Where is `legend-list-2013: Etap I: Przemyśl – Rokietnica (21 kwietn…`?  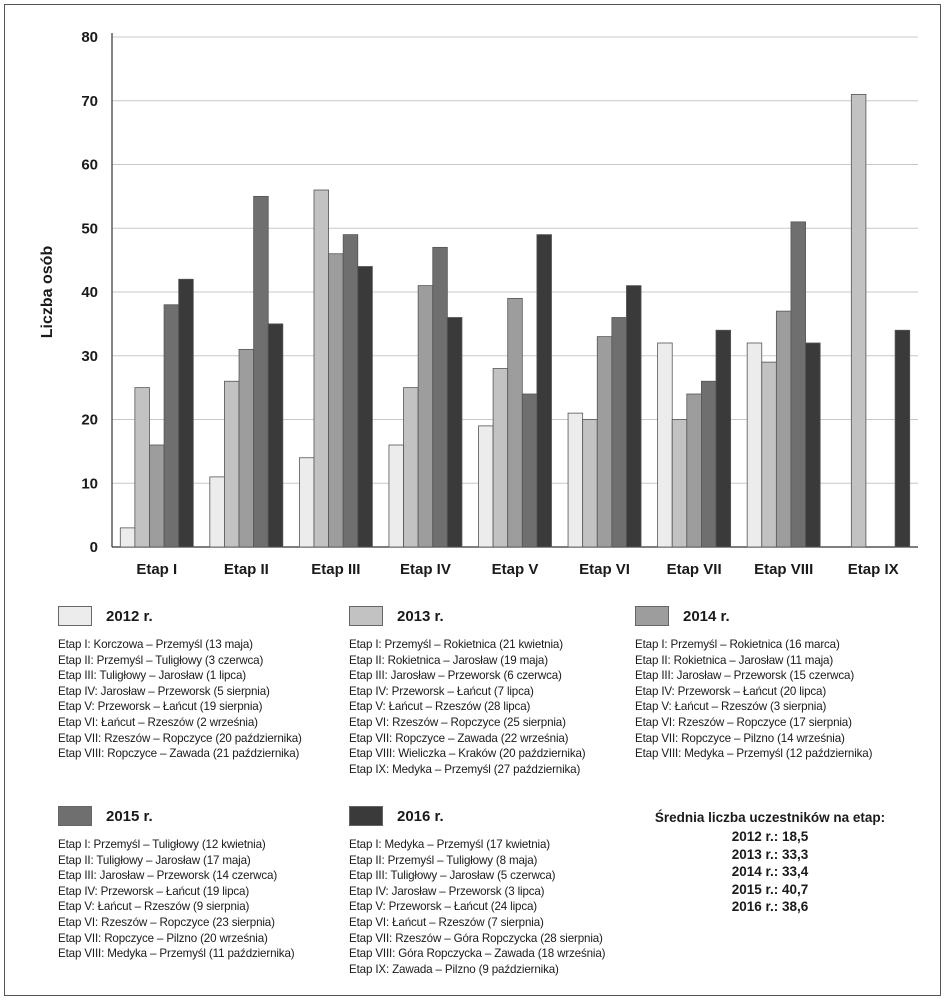
legend-list-2013: Etap I: Przemyśl – Rokietnica (21 kwietn… is located at coordinates (467, 707).